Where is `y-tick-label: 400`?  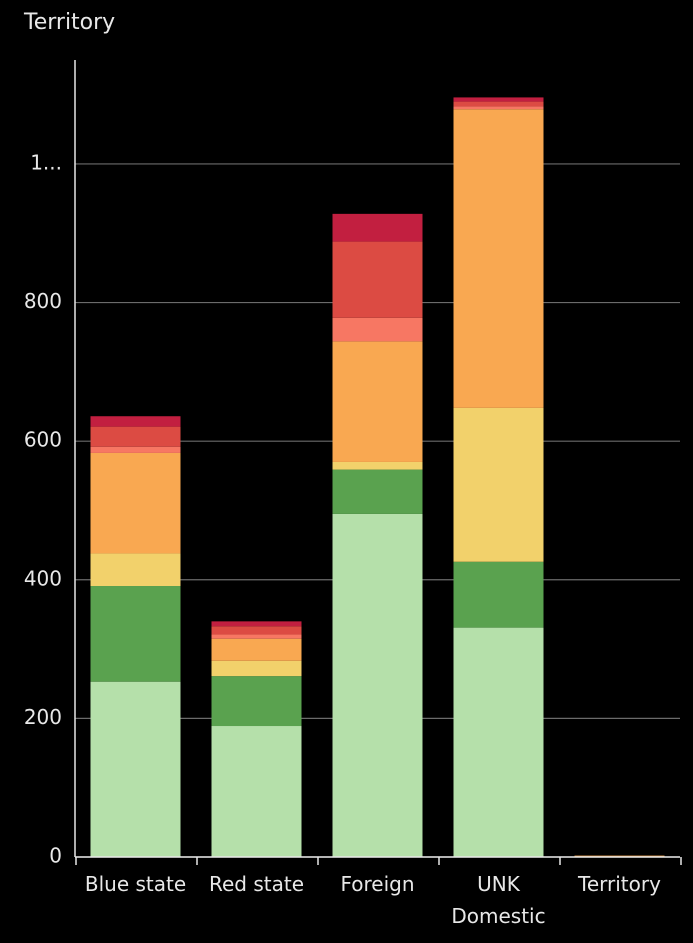 y-tick-label: 400 is located at coordinates (43, 578).